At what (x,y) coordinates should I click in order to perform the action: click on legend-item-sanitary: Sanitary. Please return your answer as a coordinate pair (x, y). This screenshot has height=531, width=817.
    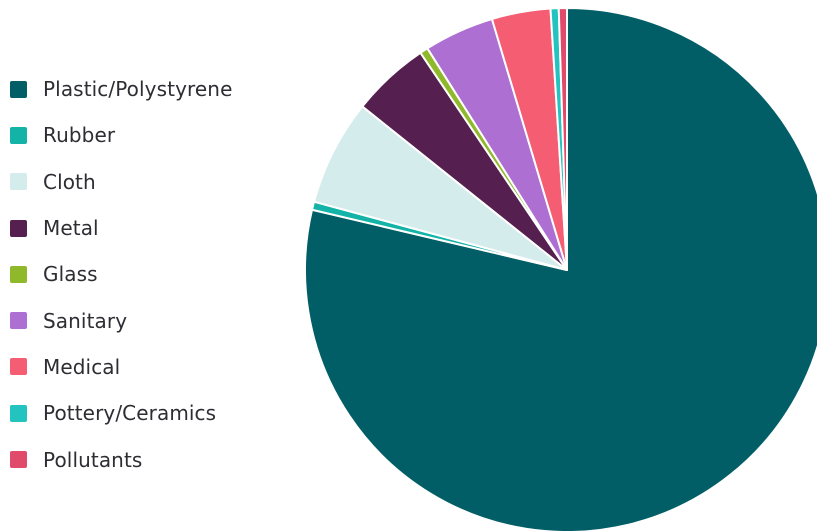
    Looking at the image, I should click on (145, 320).